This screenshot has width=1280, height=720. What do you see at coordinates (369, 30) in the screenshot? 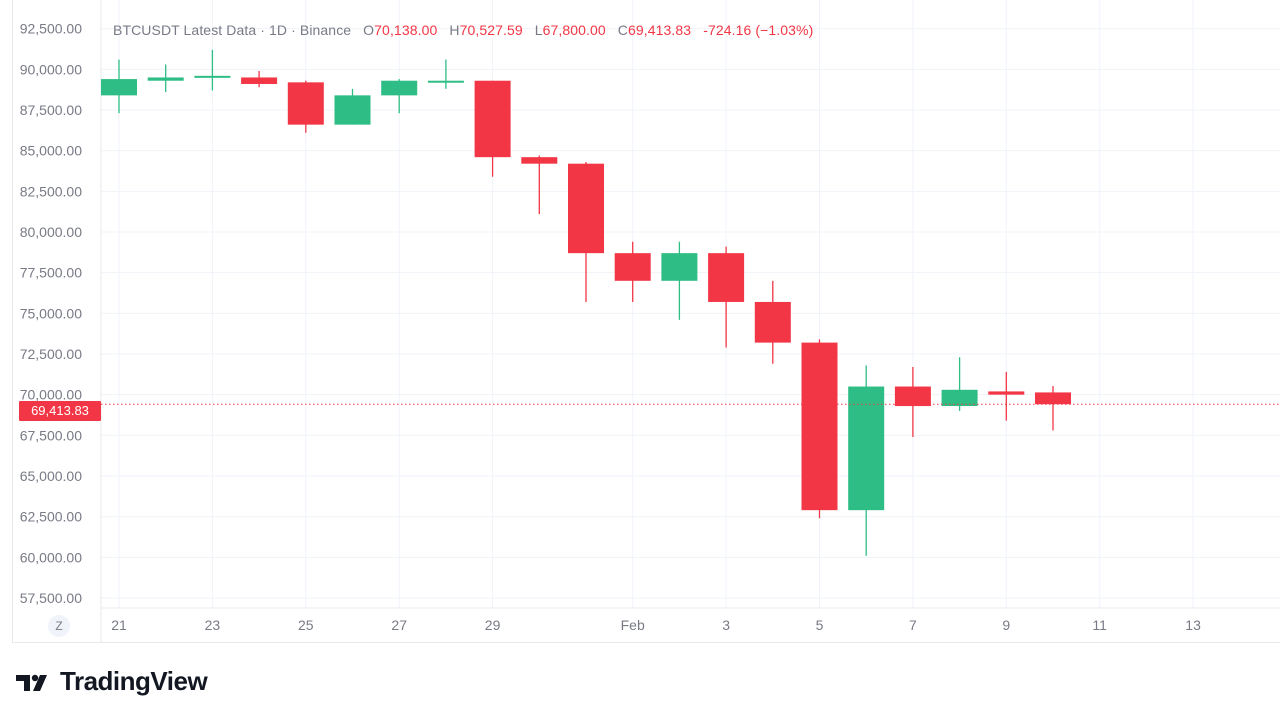
I see `legend-open-label: O` at bounding box center [369, 30].